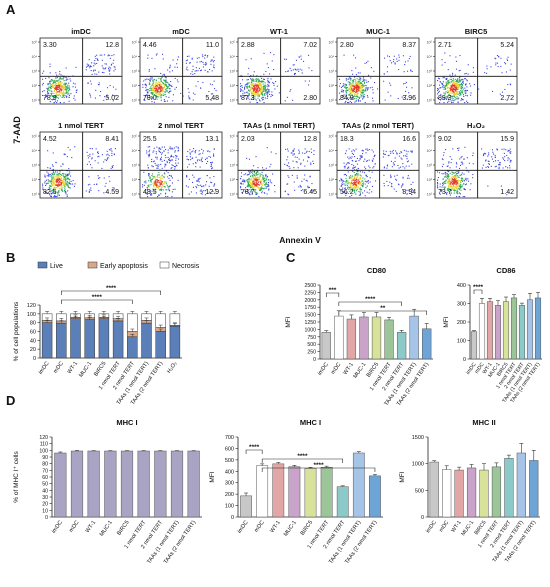 This screenshot has width=550, height=587. I want to click on y-tick-label: 50, so click(45, 485).